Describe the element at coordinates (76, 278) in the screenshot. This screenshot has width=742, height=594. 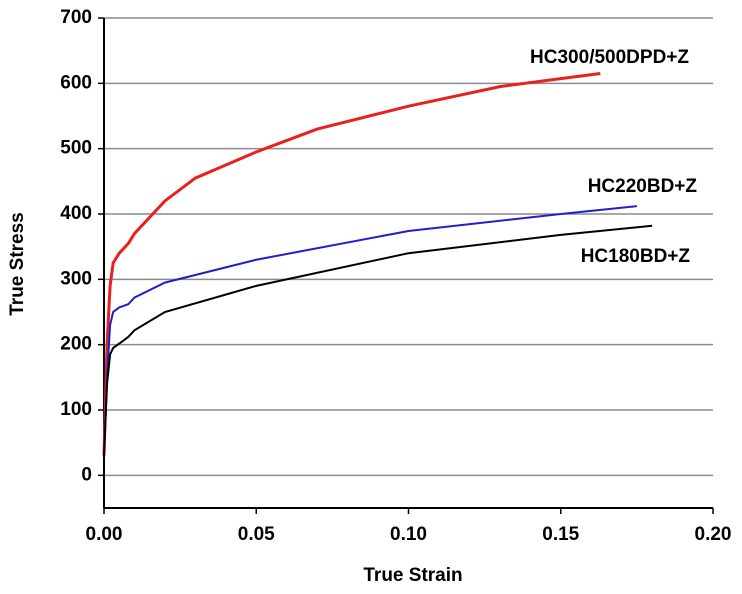
I see `y-tick-label: 300` at that location.